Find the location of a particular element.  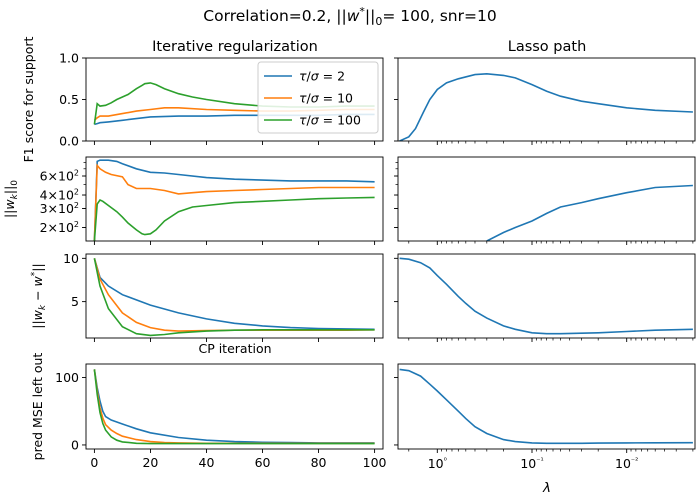

y-tick-label: 3×102 is located at coordinates (59, 208).